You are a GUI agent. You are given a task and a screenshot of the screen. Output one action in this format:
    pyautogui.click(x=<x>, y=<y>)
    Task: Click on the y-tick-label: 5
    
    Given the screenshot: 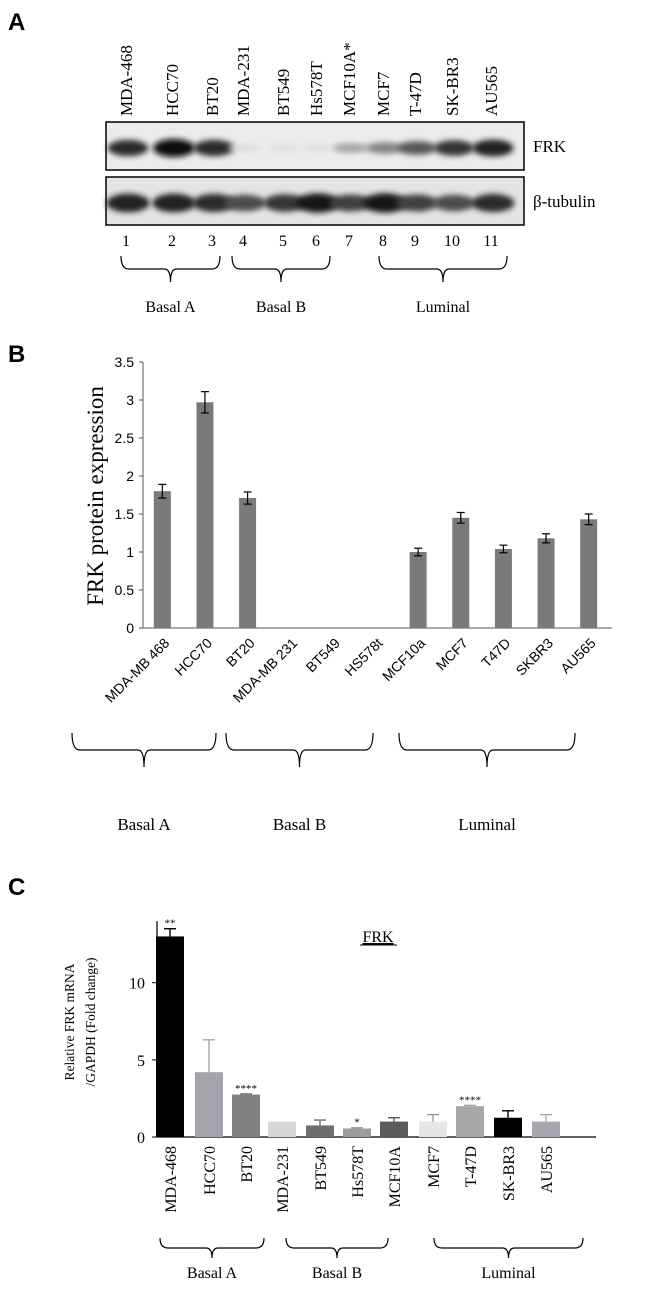 What is the action you would take?
    pyautogui.click(x=141, y=1061)
    